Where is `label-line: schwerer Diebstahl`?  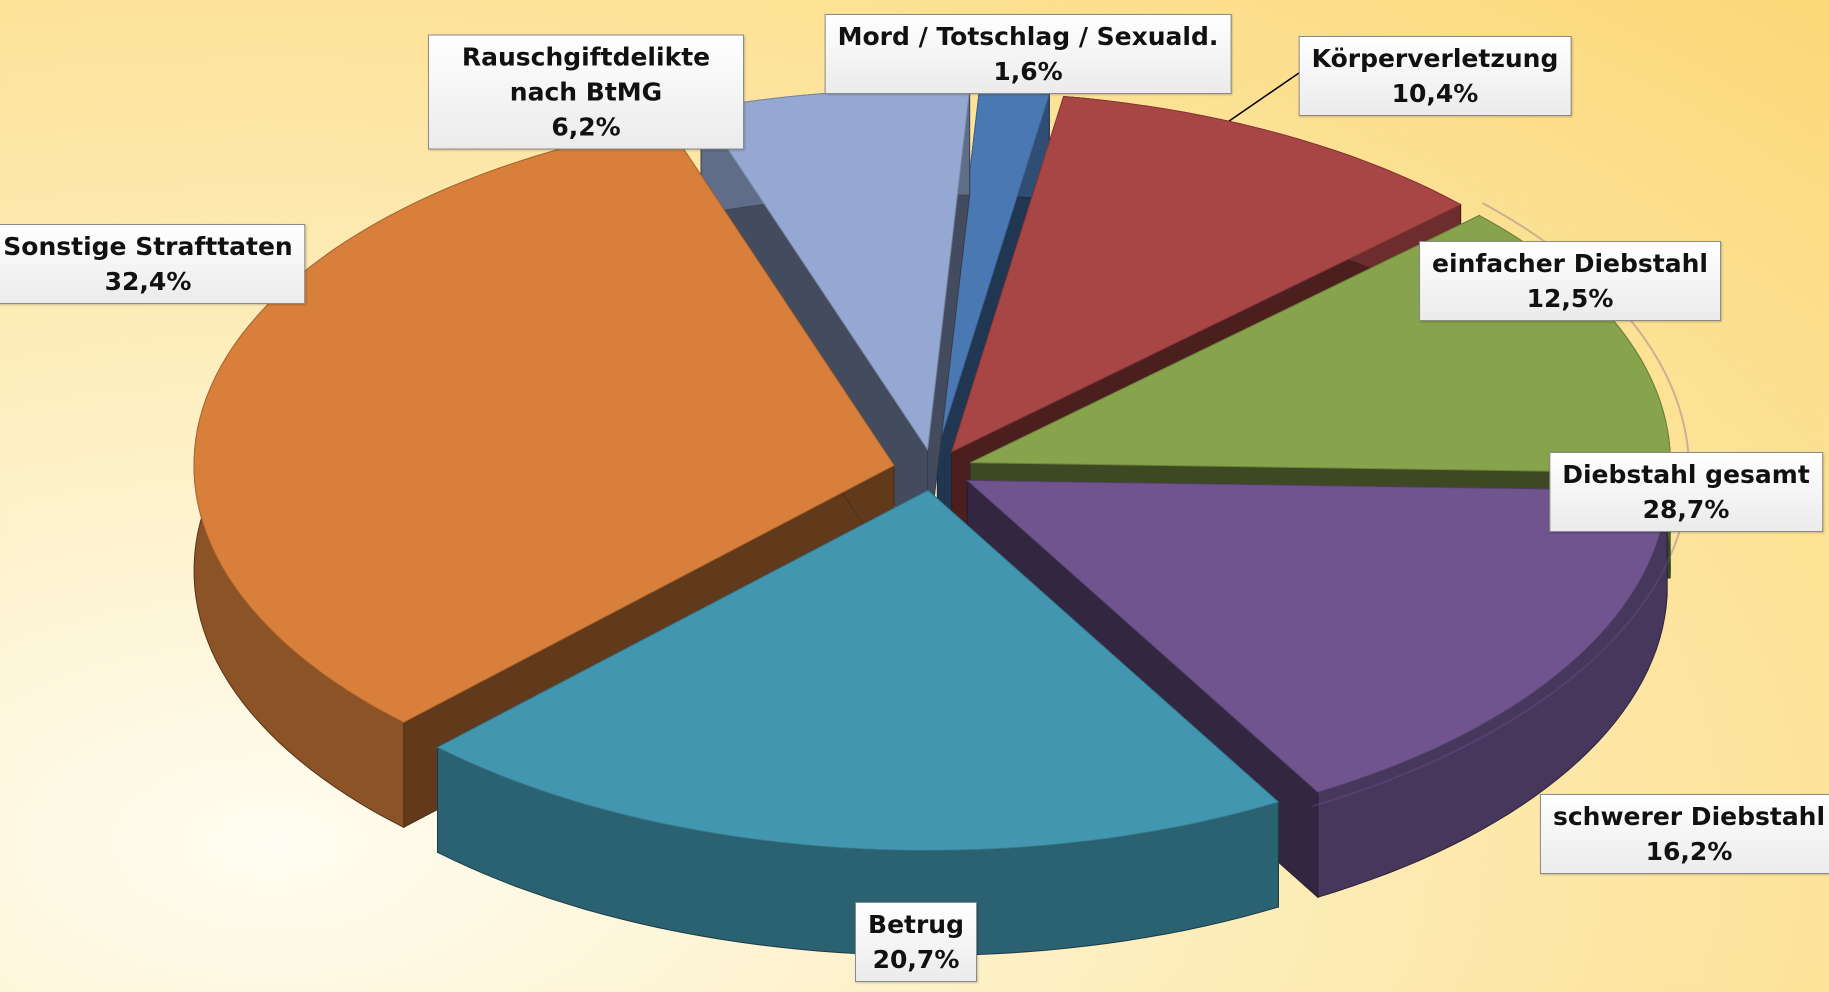 label-line: schwerer Diebstahl is located at coordinates (1689, 816).